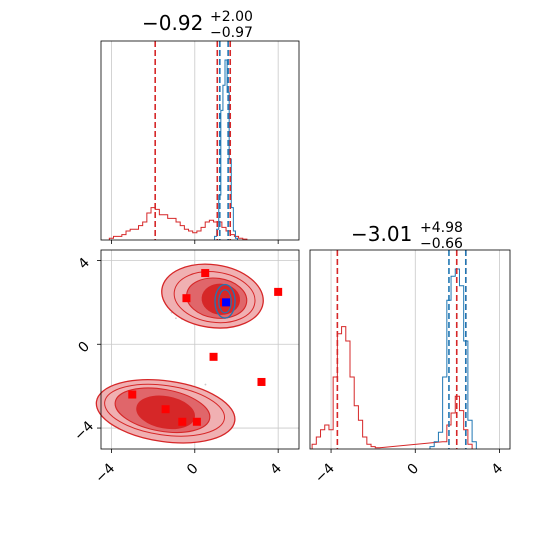  Describe the element at coordinates (84, 264) in the screenshot. I see `joint-ytick-label-2: 4` at that location.